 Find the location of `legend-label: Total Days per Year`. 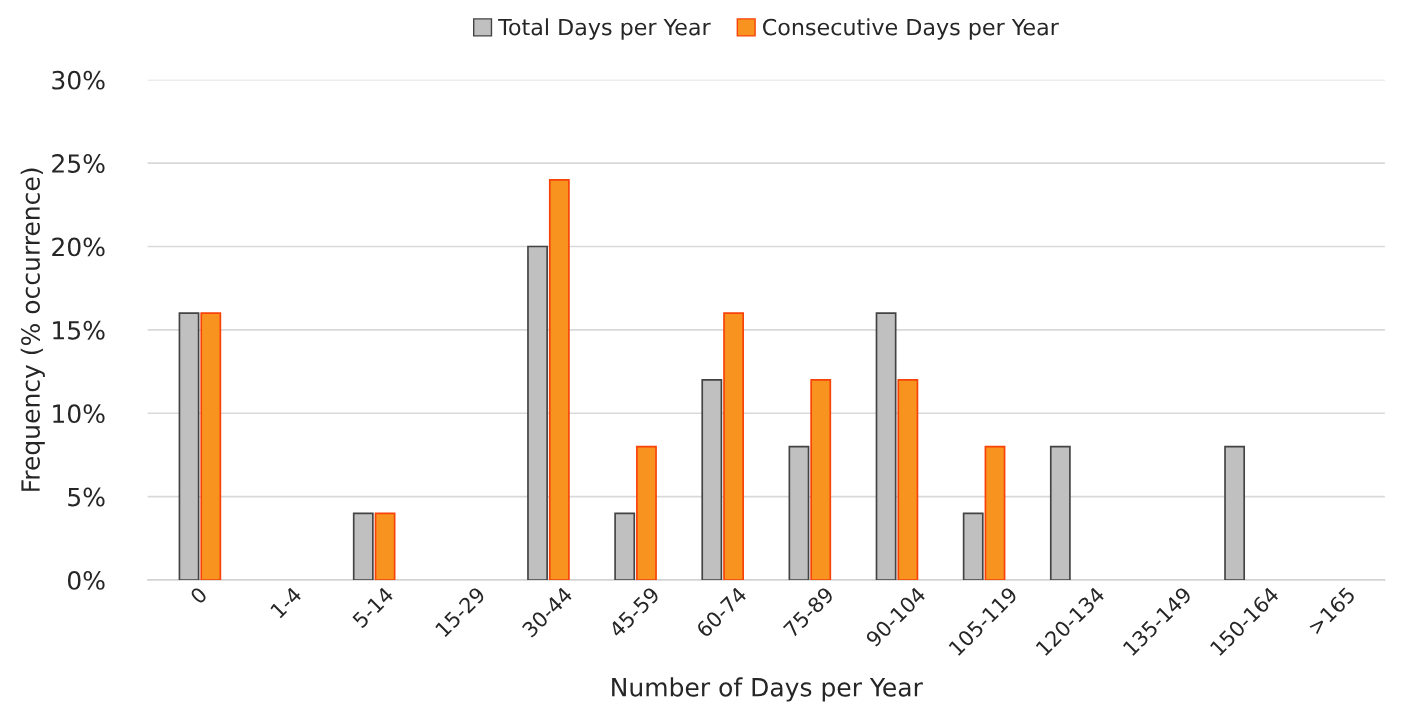

legend-label: Total Days per Year is located at coordinates (604, 29).